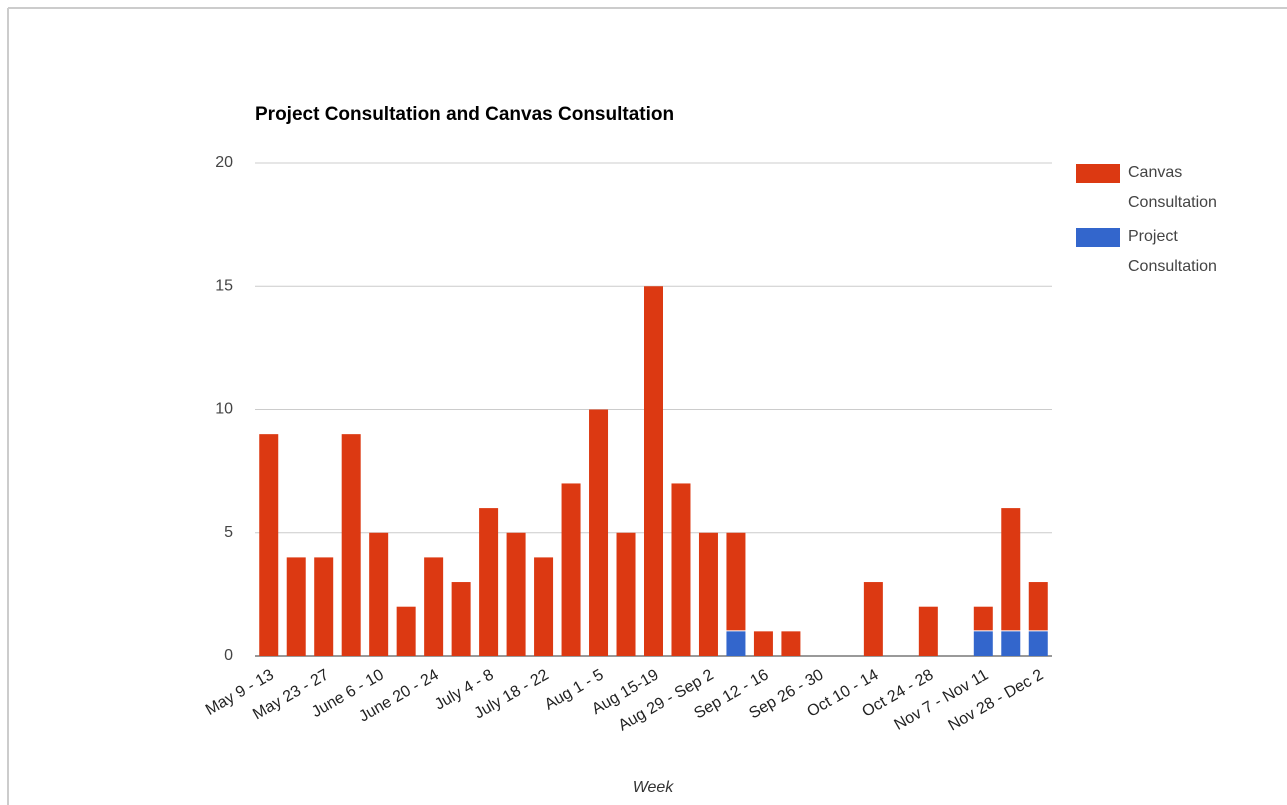  Describe the element at coordinates (995, 700) in the screenshot. I see `x-tick-label: Nov 28 - Dec 2` at that location.